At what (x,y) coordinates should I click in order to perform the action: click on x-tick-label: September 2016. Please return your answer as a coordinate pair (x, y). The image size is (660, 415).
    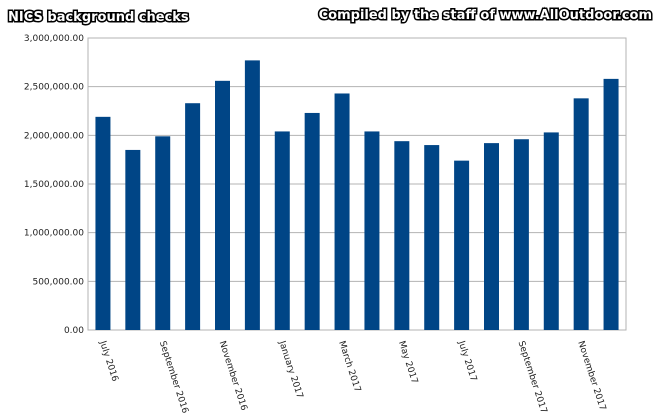
    Looking at the image, I should click on (173, 377).